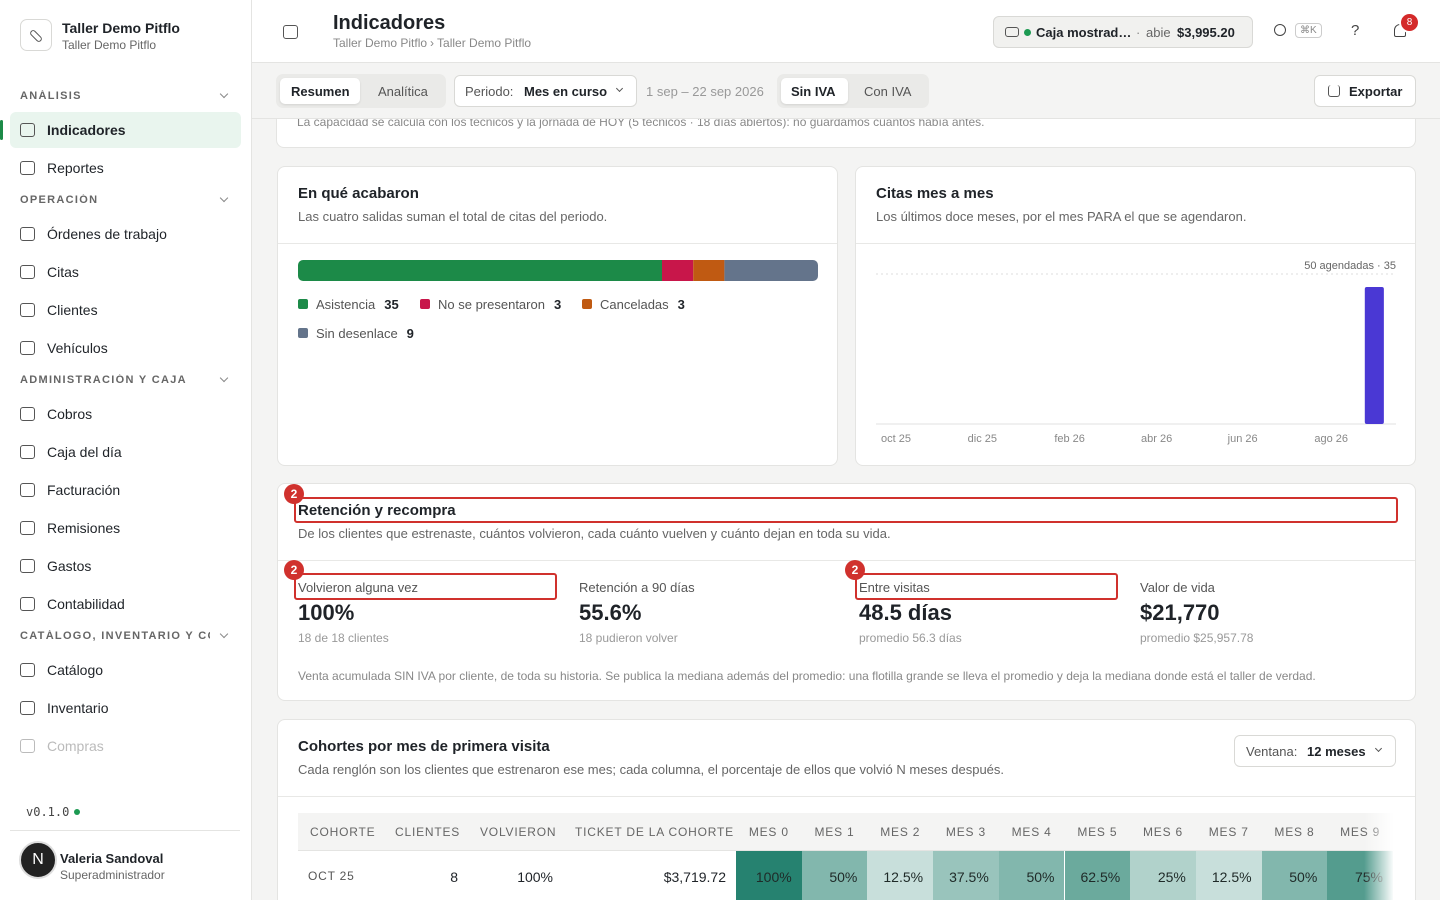 Image resolution: width=1440 pixels, height=900 pixels. I want to click on column-header: MES 5, so click(1097, 832).